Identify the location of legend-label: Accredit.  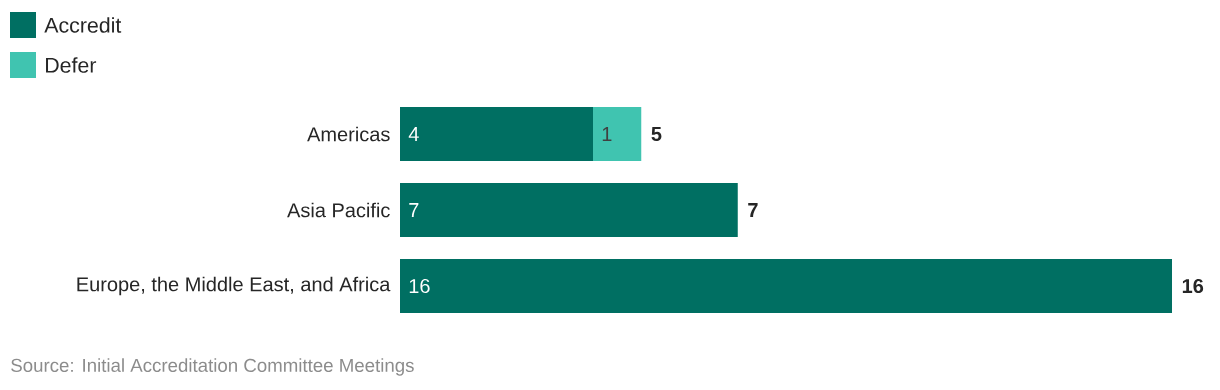
(83, 25).